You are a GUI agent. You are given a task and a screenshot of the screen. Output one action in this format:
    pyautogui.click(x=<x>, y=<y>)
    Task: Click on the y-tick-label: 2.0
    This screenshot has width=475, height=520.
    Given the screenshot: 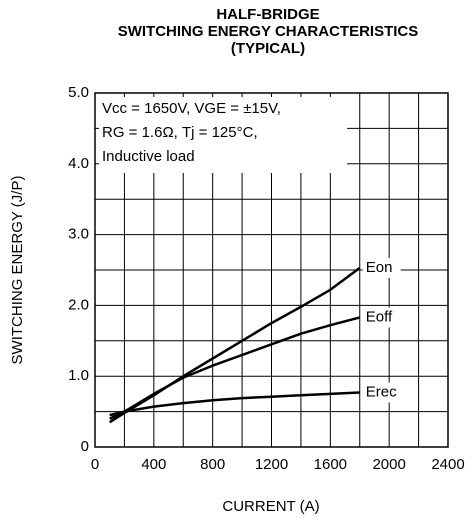 What is the action you would take?
    pyautogui.click(x=78, y=304)
    